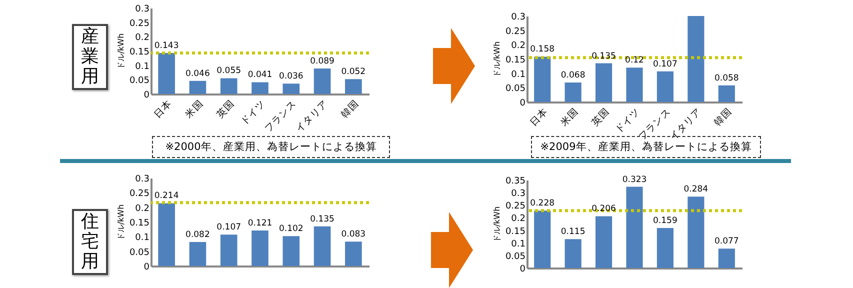 The width and height of the screenshot is (853, 288). I want to click on data-label: 0.083, so click(353, 235).